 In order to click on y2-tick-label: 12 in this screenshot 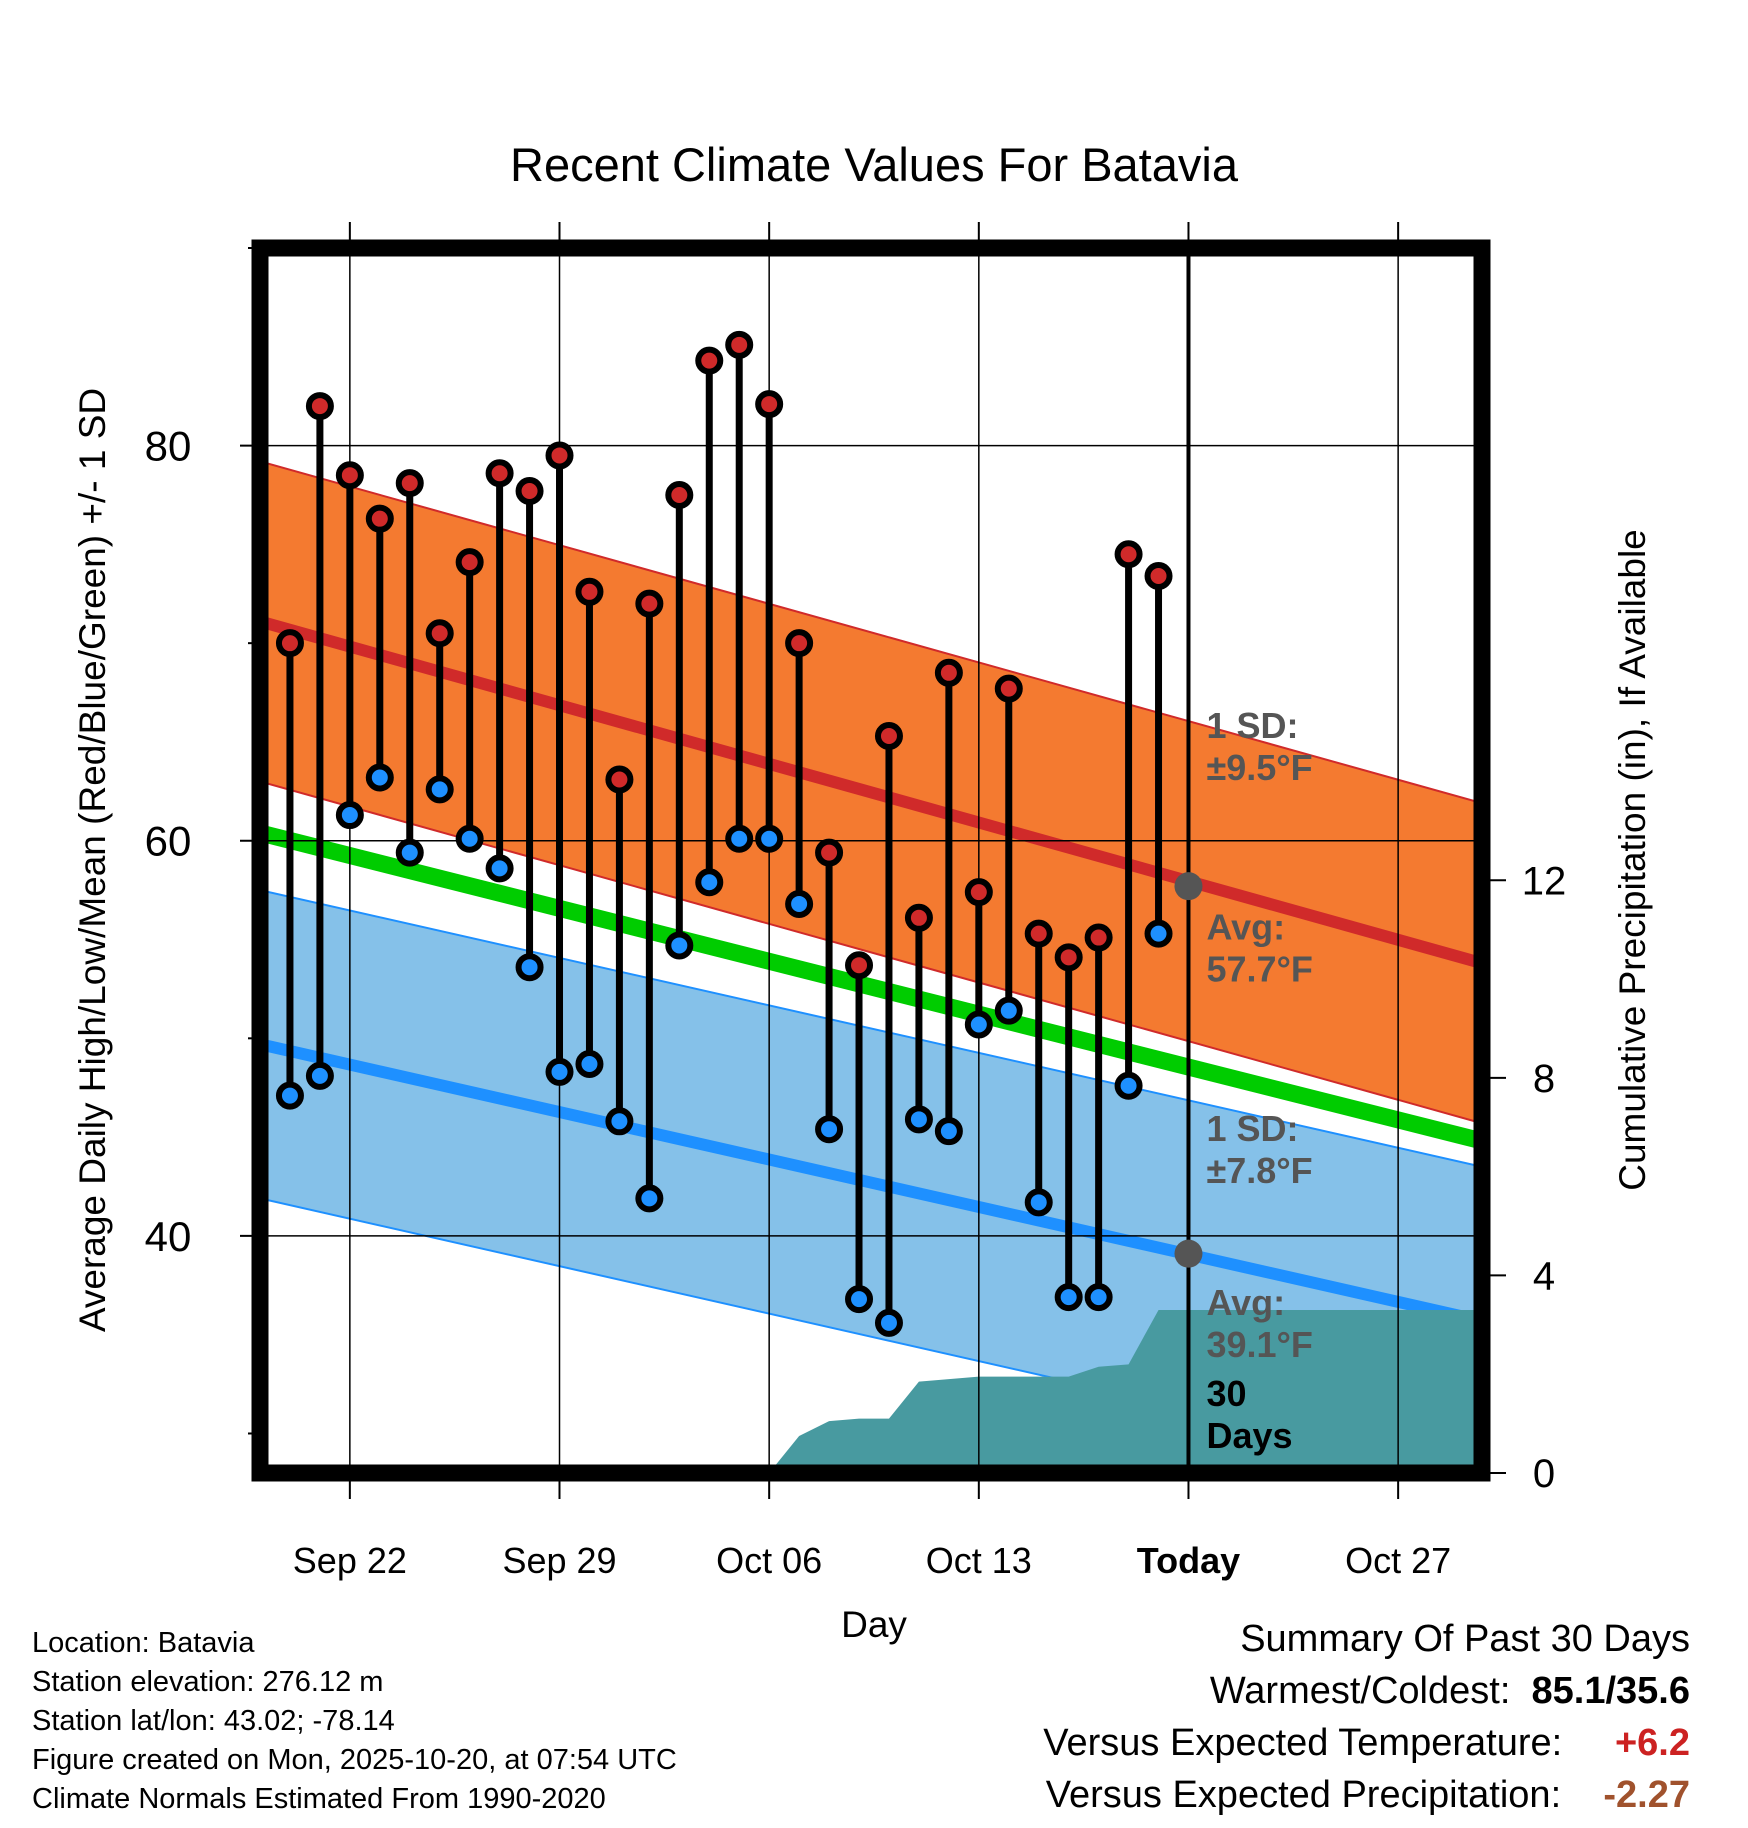, I will do `click(1544, 881)`.